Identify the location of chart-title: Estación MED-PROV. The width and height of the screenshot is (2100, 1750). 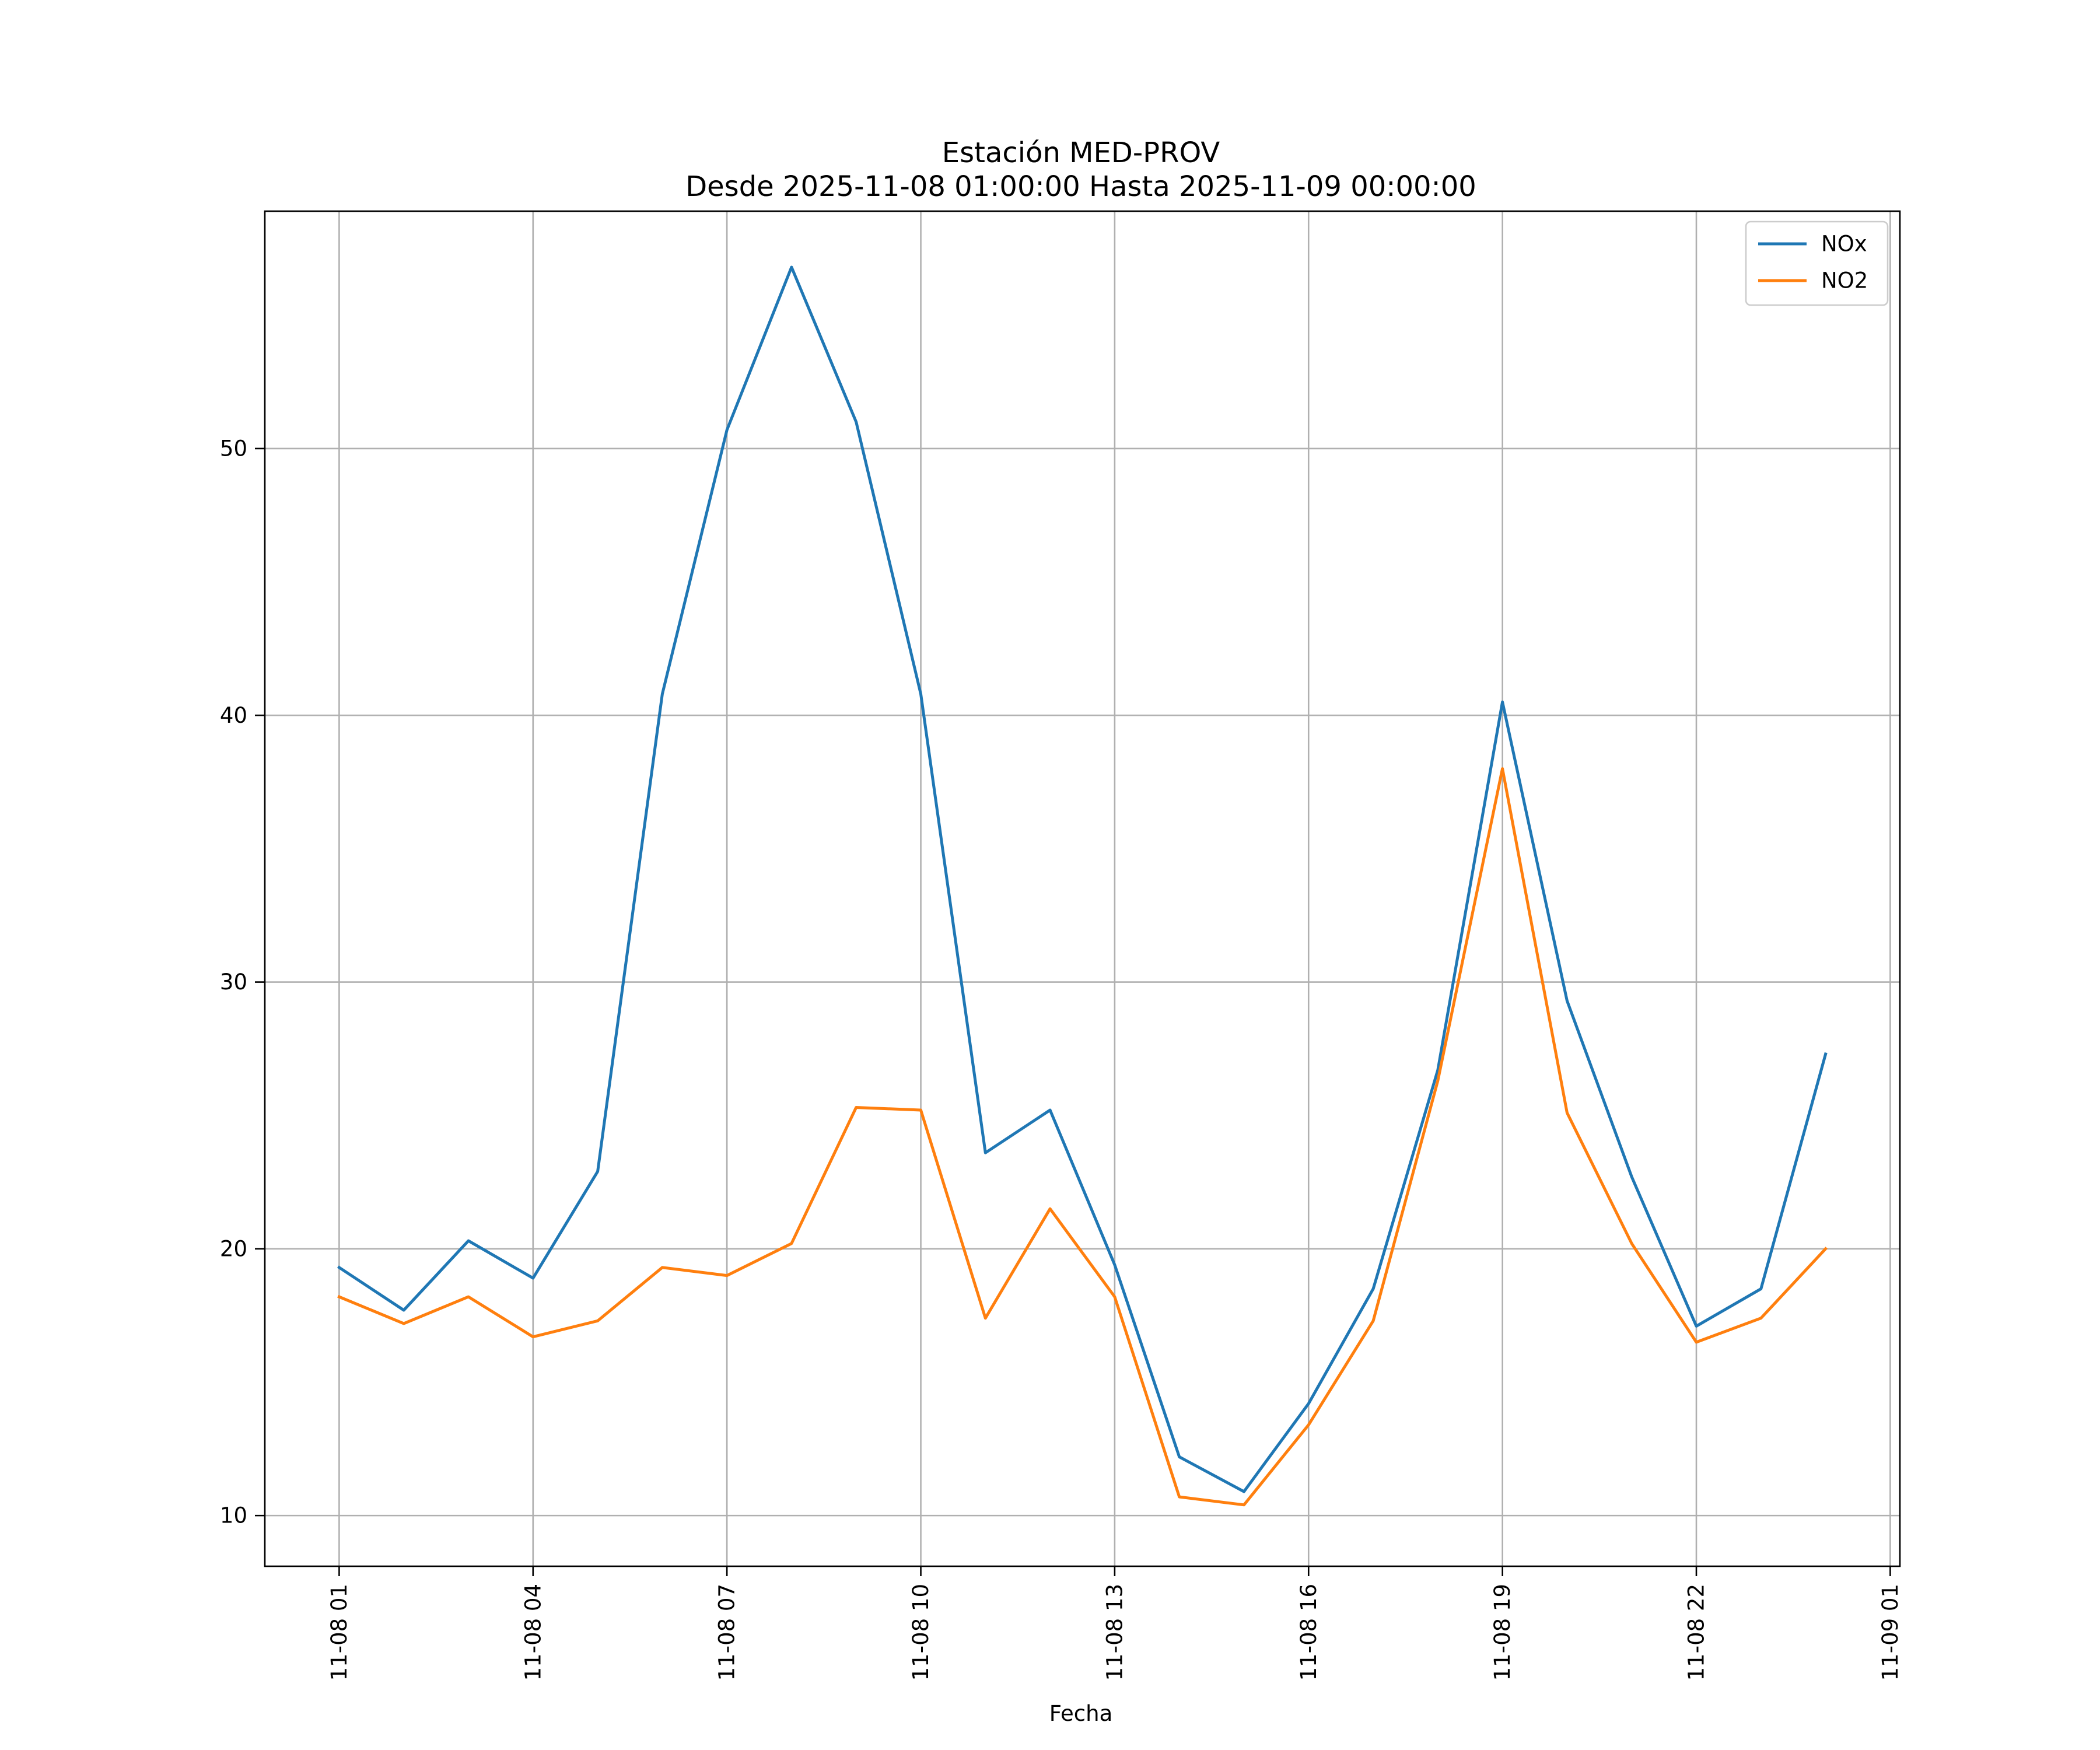
(1081, 152).